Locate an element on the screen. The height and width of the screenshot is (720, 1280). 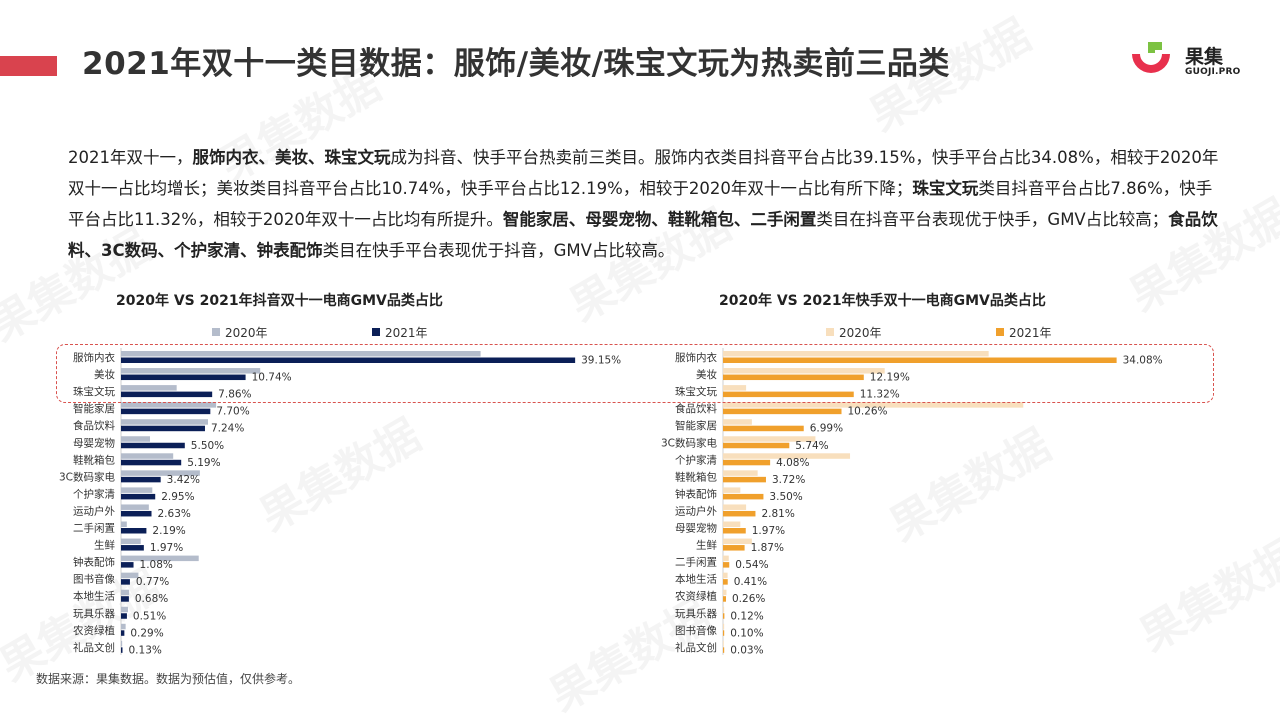
data-label: 7.86% is located at coordinates (234, 395).